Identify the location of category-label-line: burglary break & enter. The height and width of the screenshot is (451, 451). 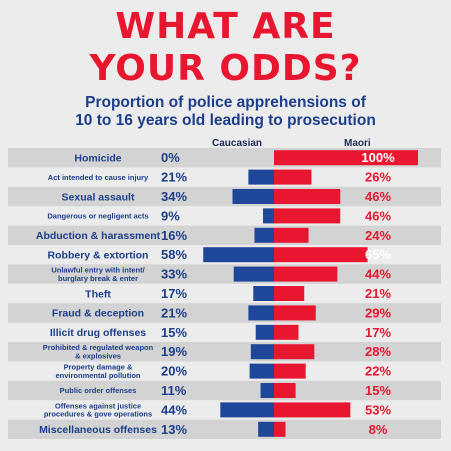
(98, 278).